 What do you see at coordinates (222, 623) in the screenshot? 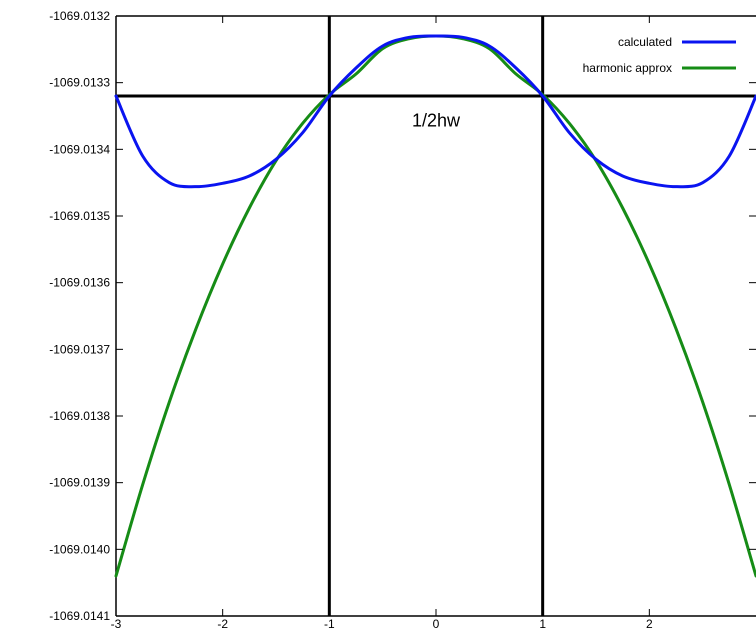
I see `x-tick-label: -2` at bounding box center [222, 623].